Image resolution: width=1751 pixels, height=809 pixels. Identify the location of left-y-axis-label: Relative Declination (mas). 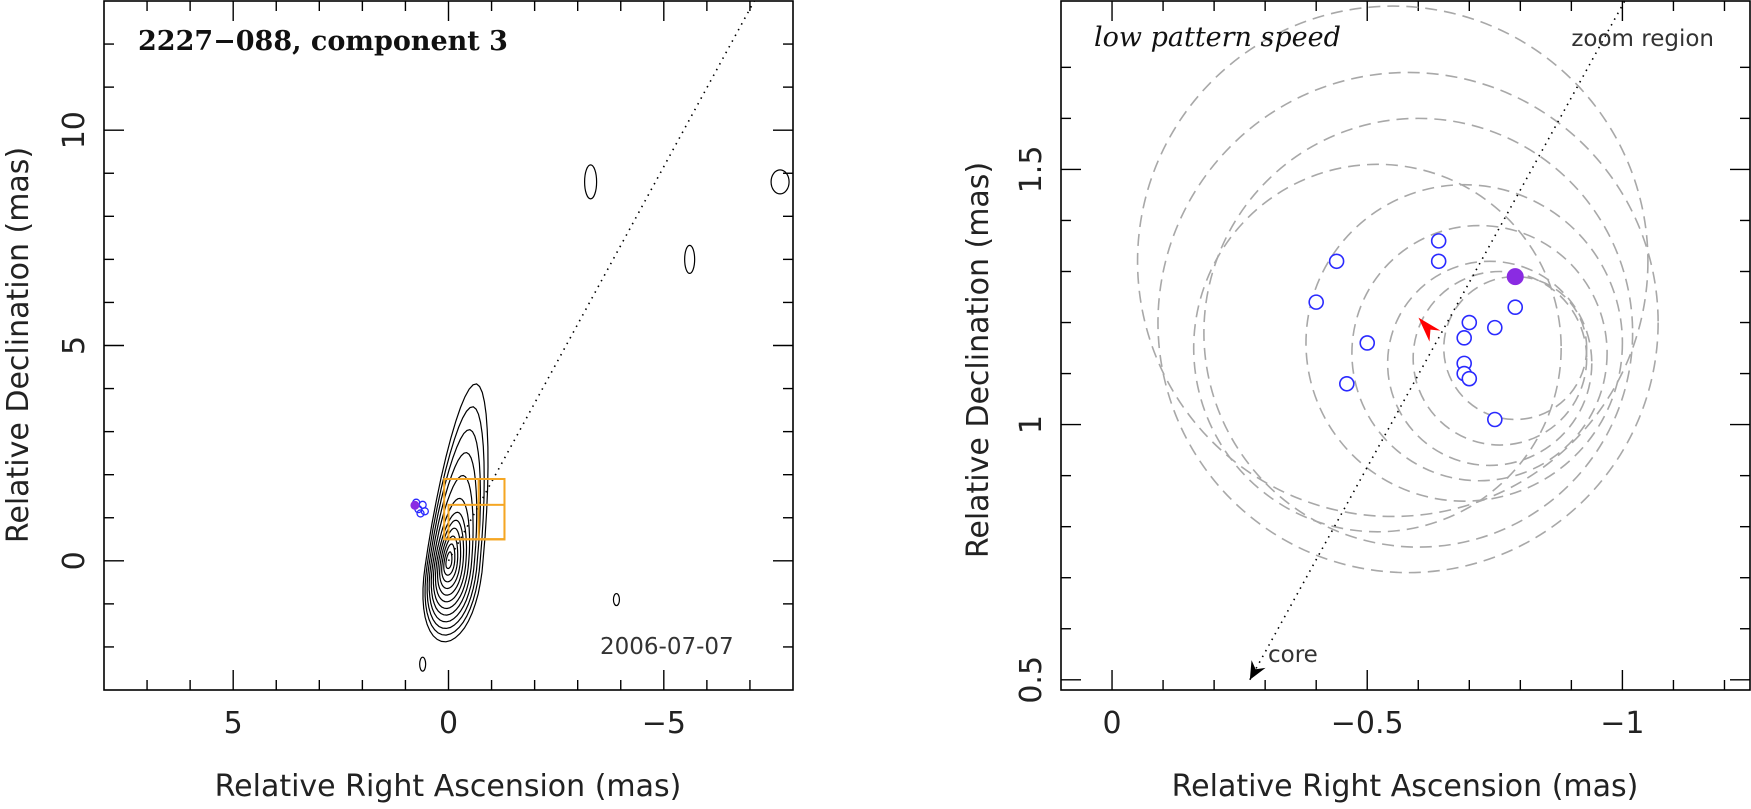
(18, 345).